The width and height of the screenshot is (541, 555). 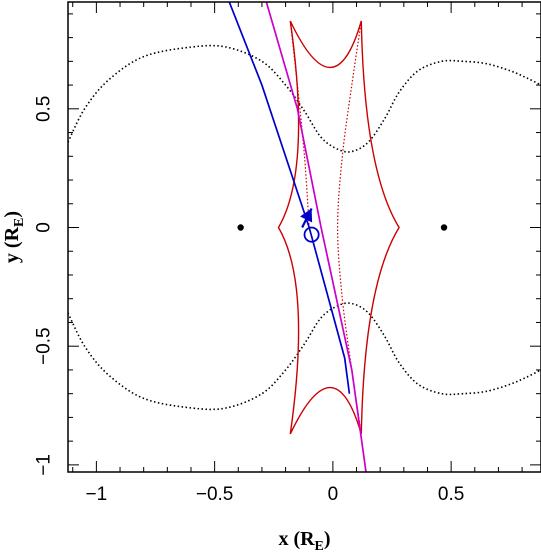 I want to click on y-tick-label: −0.5, so click(x=44, y=346).